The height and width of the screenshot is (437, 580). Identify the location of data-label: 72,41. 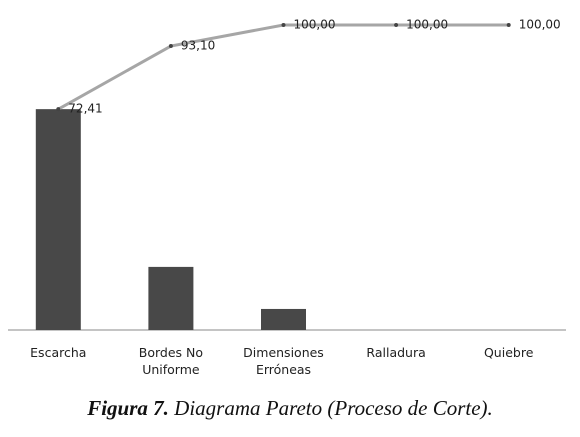
(85, 109).